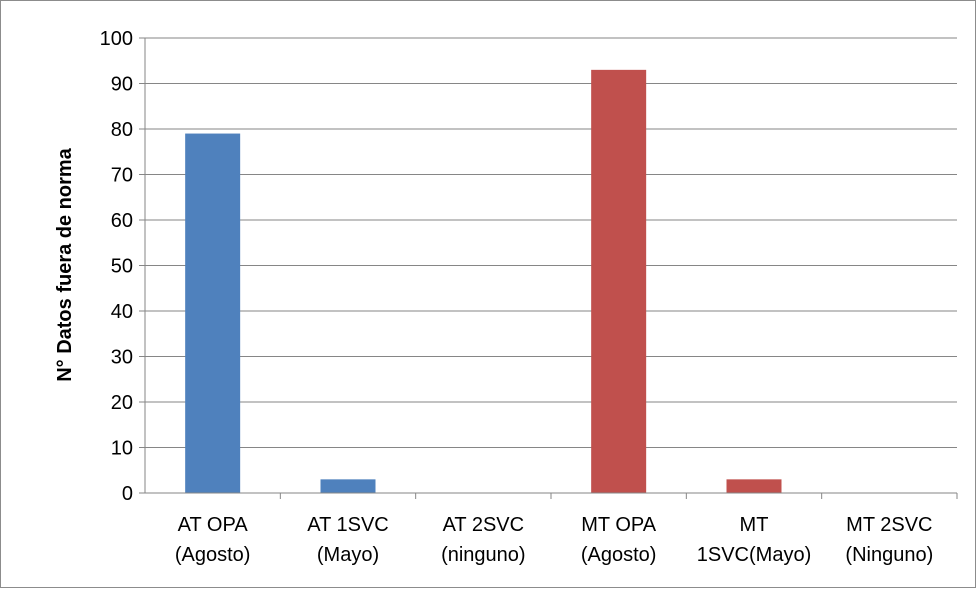 Image resolution: width=976 pixels, height=589 pixels. What do you see at coordinates (619, 540) in the screenshot?
I see `x-category-label: MT OPA (Agosto)` at bounding box center [619, 540].